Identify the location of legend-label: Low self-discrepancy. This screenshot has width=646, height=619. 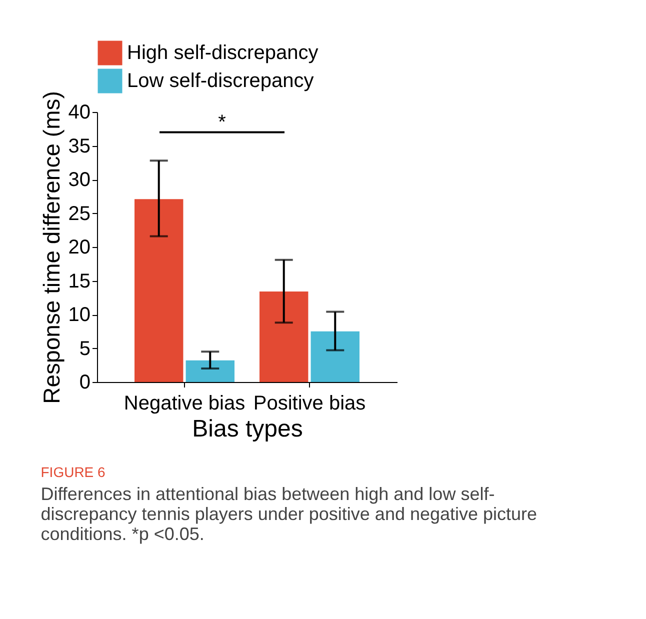
(220, 81).